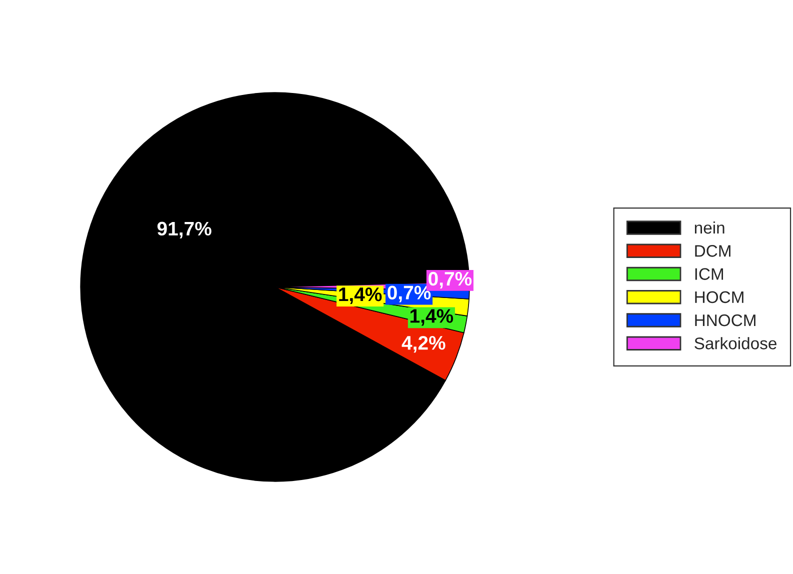  I want to click on legend-label: nein, so click(709, 227).